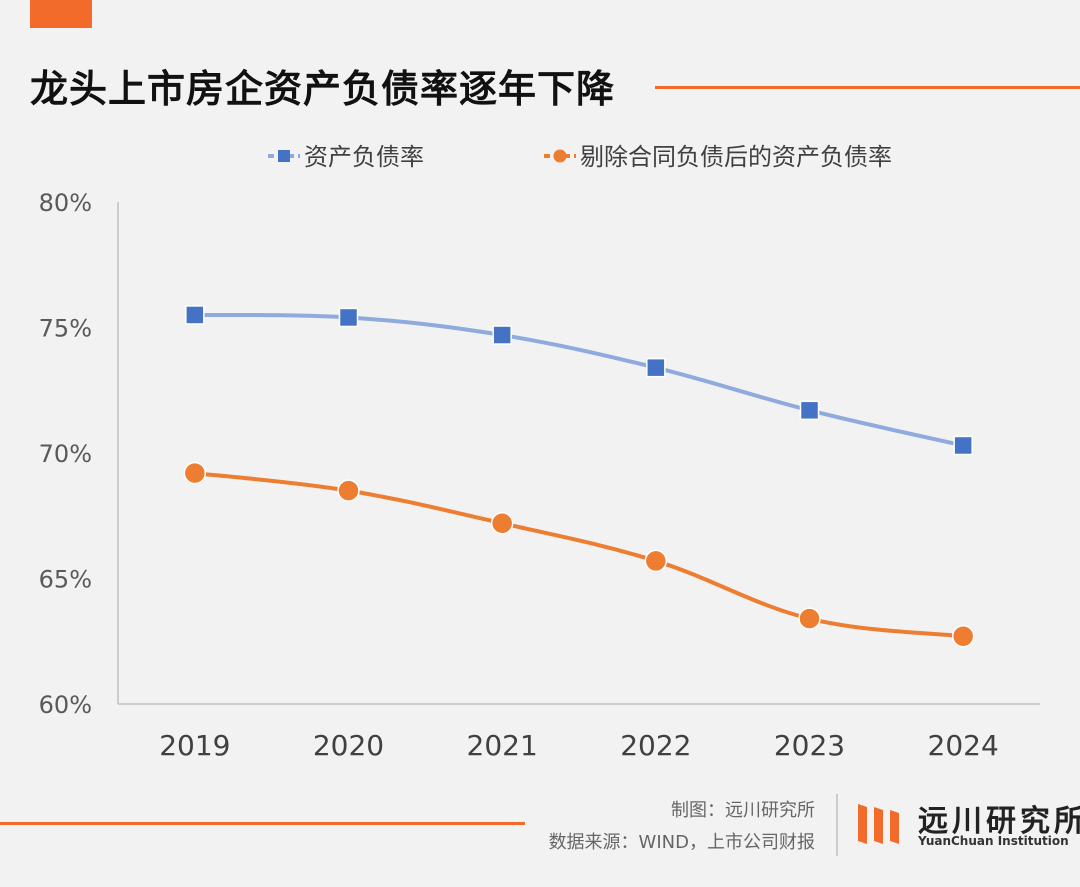  What do you see at coordinates (963, 745) in the screenshot?
I see `x-tick-label: 2024` at bounding box center [963, 745].